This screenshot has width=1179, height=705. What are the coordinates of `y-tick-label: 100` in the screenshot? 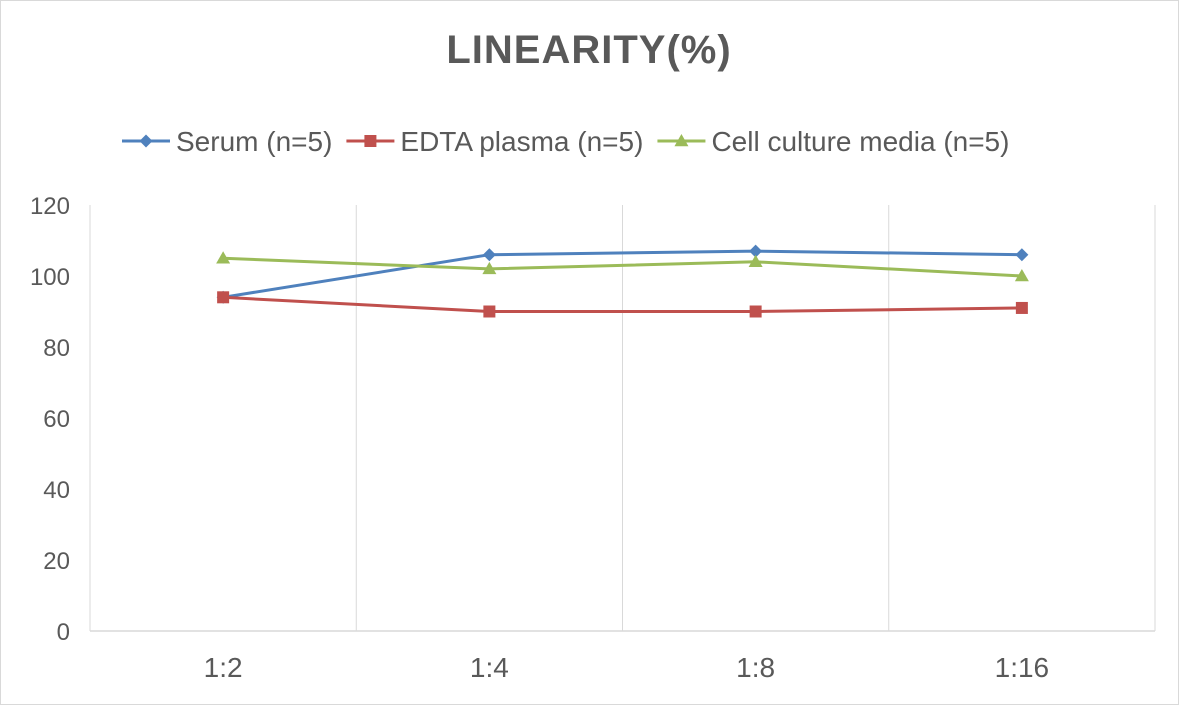 It's located at (50, 277).